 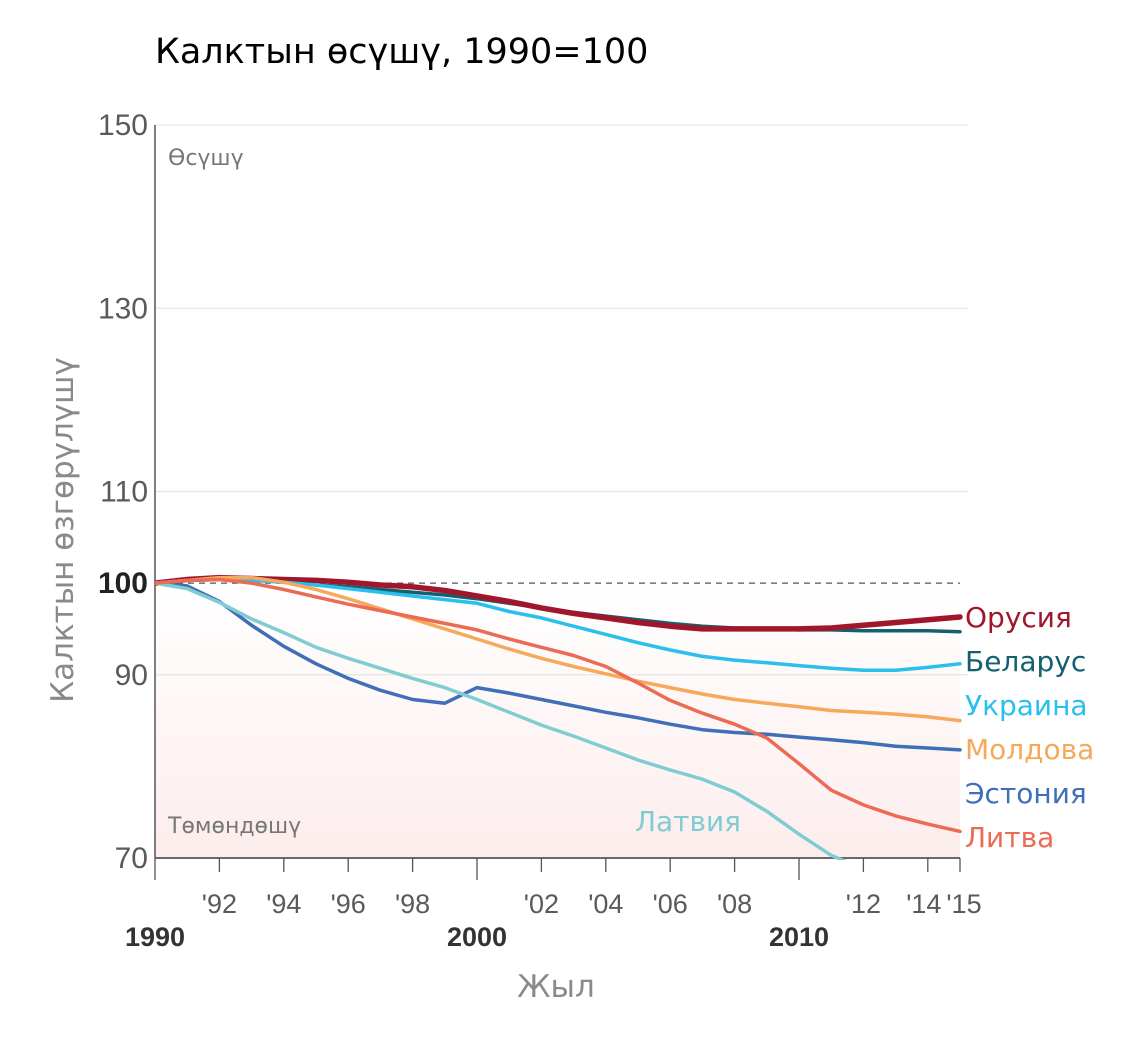 What do you see at coordinates (863, 904) in the screenshot?
I see `x-tick-label: '12` at bounding box center [863, 904].